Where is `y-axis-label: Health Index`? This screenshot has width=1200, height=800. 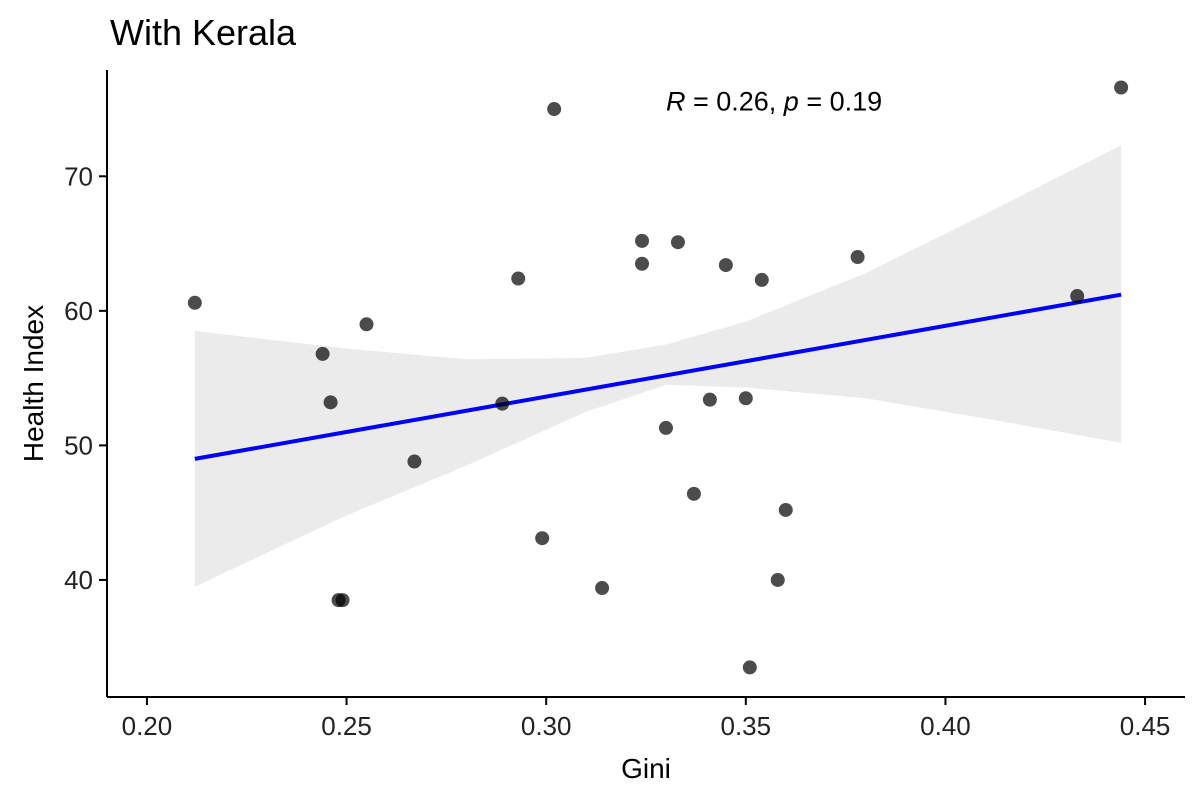 y-axis-label: Health Index is located at coordinates (33, 383).